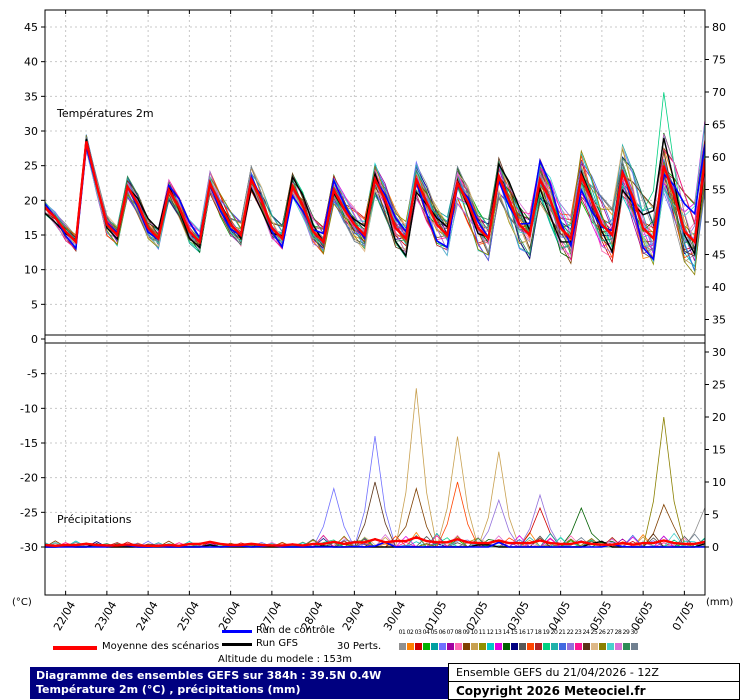 Image resolution: width=740 pixels, height=700 pixels. What do you see at coordinates (530, 632) in the screenshot?
I see `pert-number: 17` at bounding box center [530, 632].